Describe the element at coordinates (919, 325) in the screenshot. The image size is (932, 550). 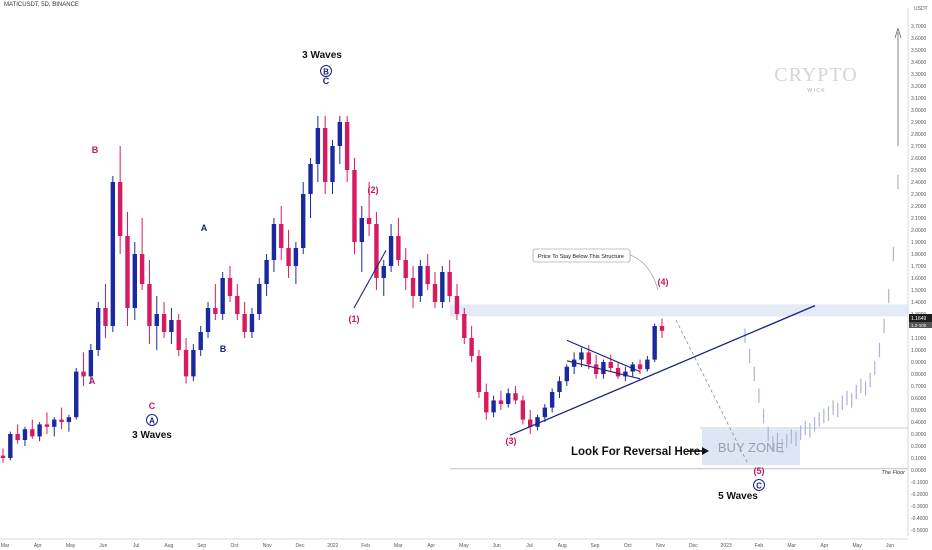
I see `price-badge2-text: 1.2-100` at that location.